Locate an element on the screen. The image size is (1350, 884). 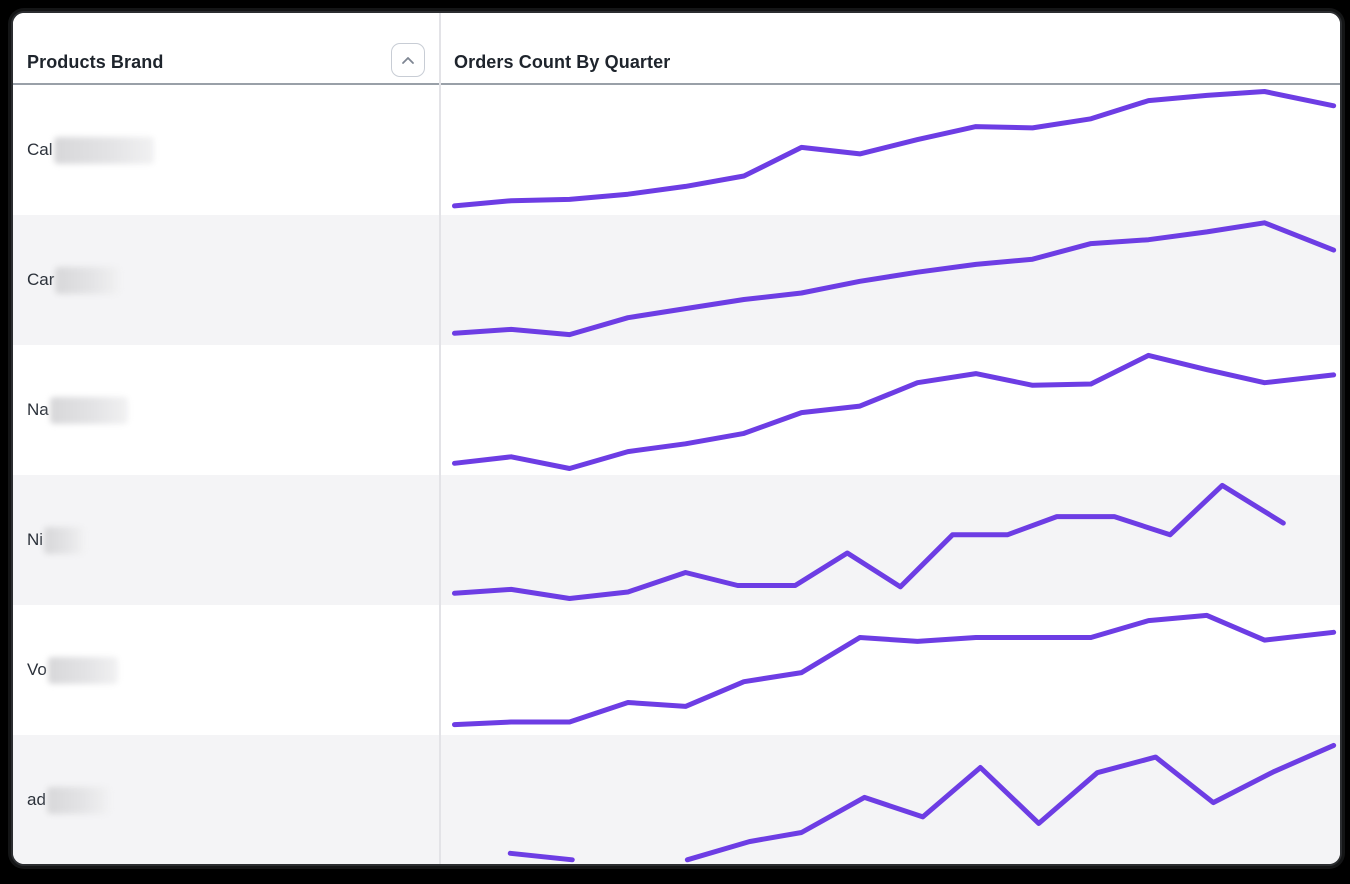
brand-label: Ni is located at coordinates (35, 539).